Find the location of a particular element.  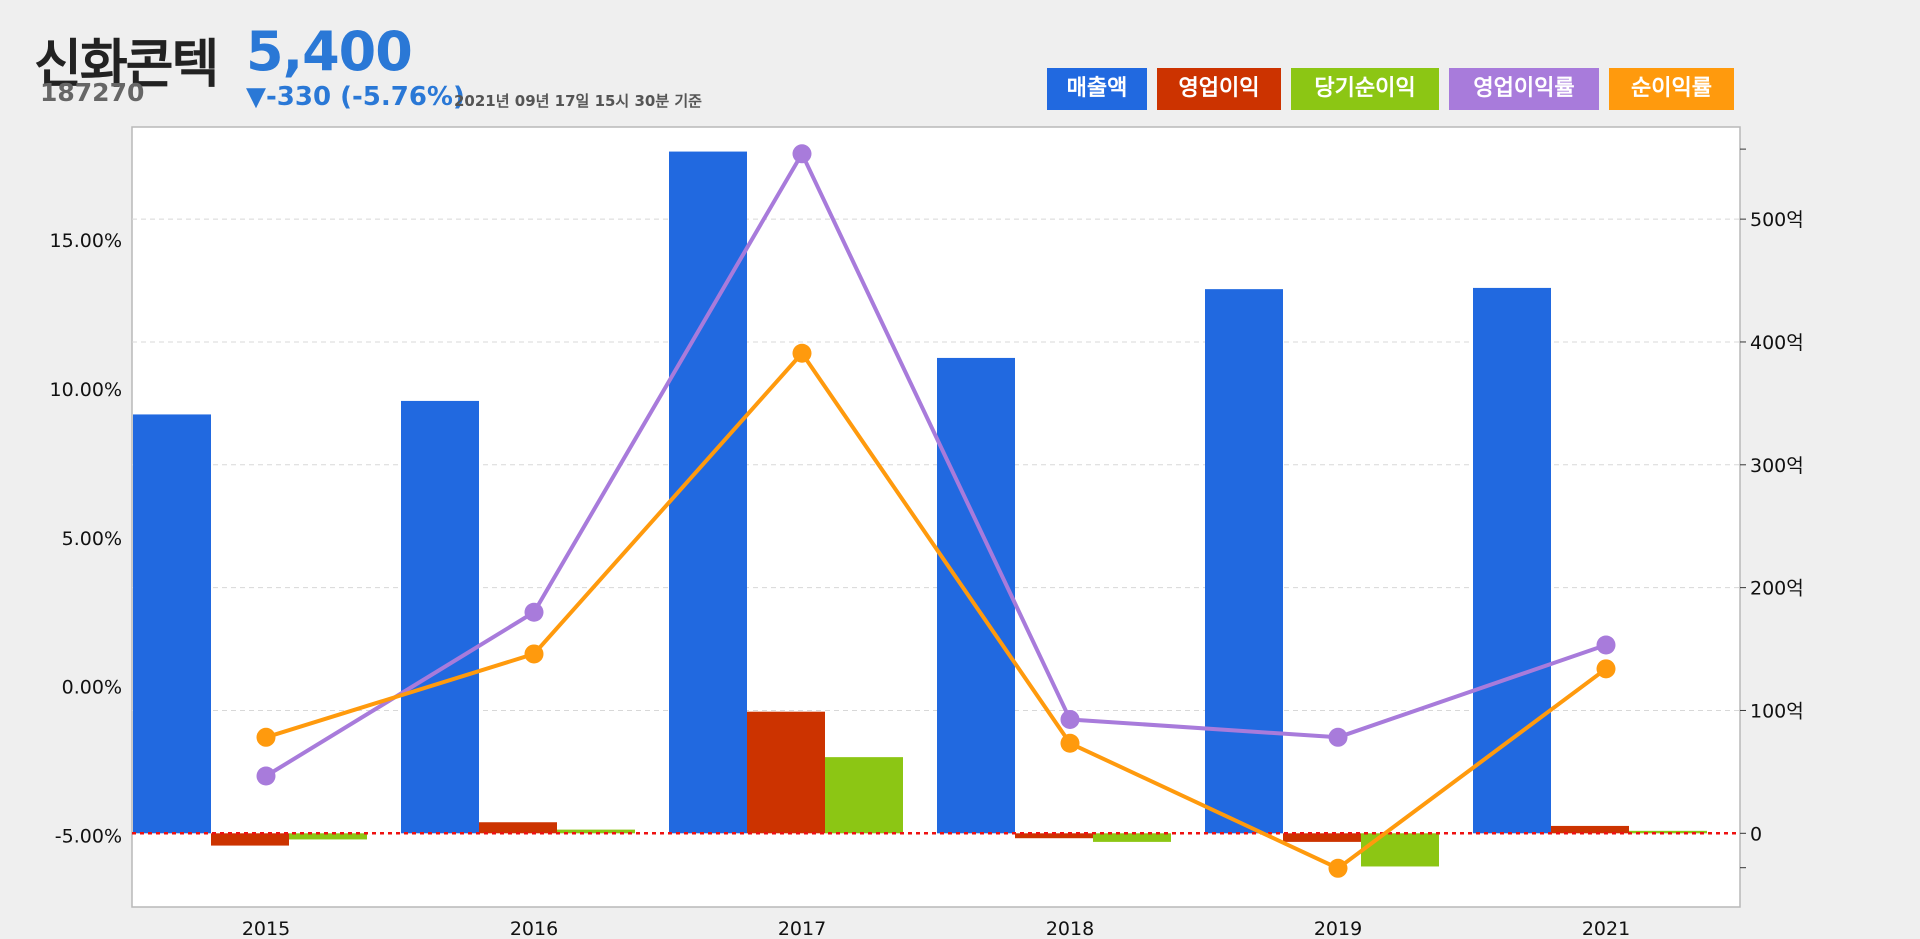

bar-당기순이익-2017 is located at coordinates (864, 795).